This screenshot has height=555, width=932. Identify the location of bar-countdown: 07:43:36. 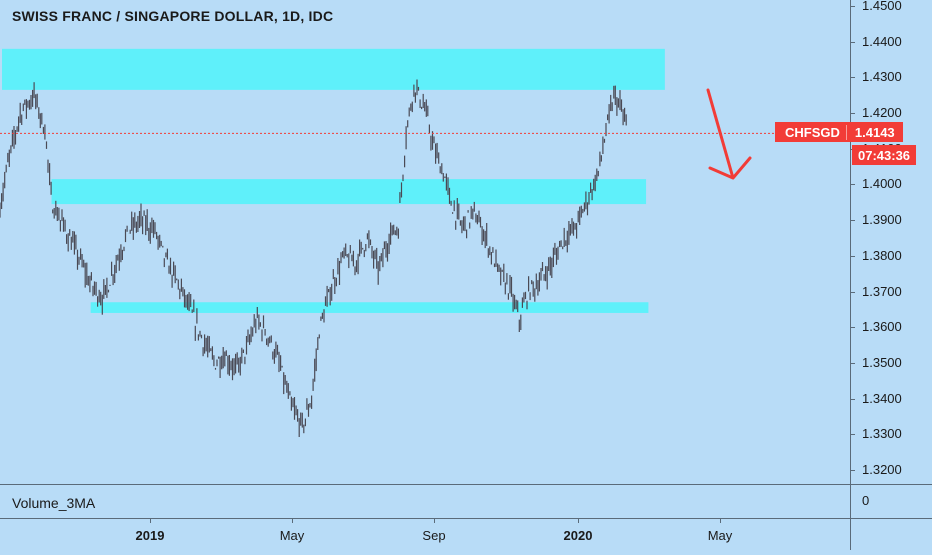
(884, 155).